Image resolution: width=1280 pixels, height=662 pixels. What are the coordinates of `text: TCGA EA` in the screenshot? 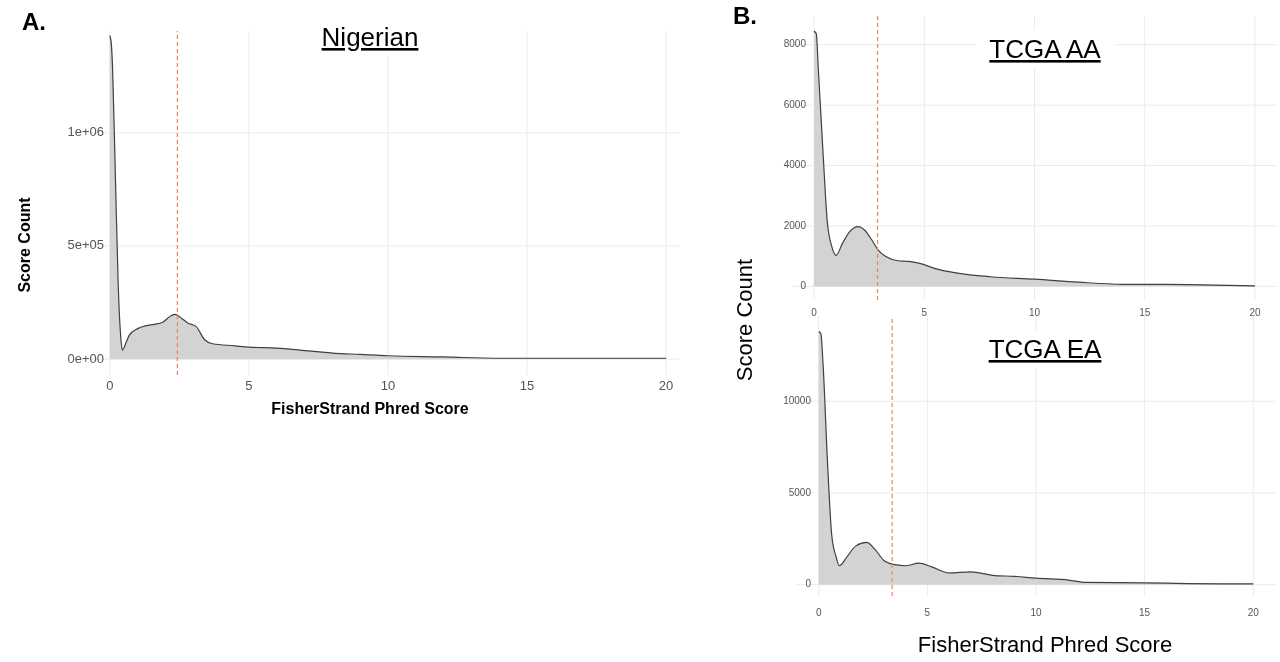 It's located at (1045, 349).